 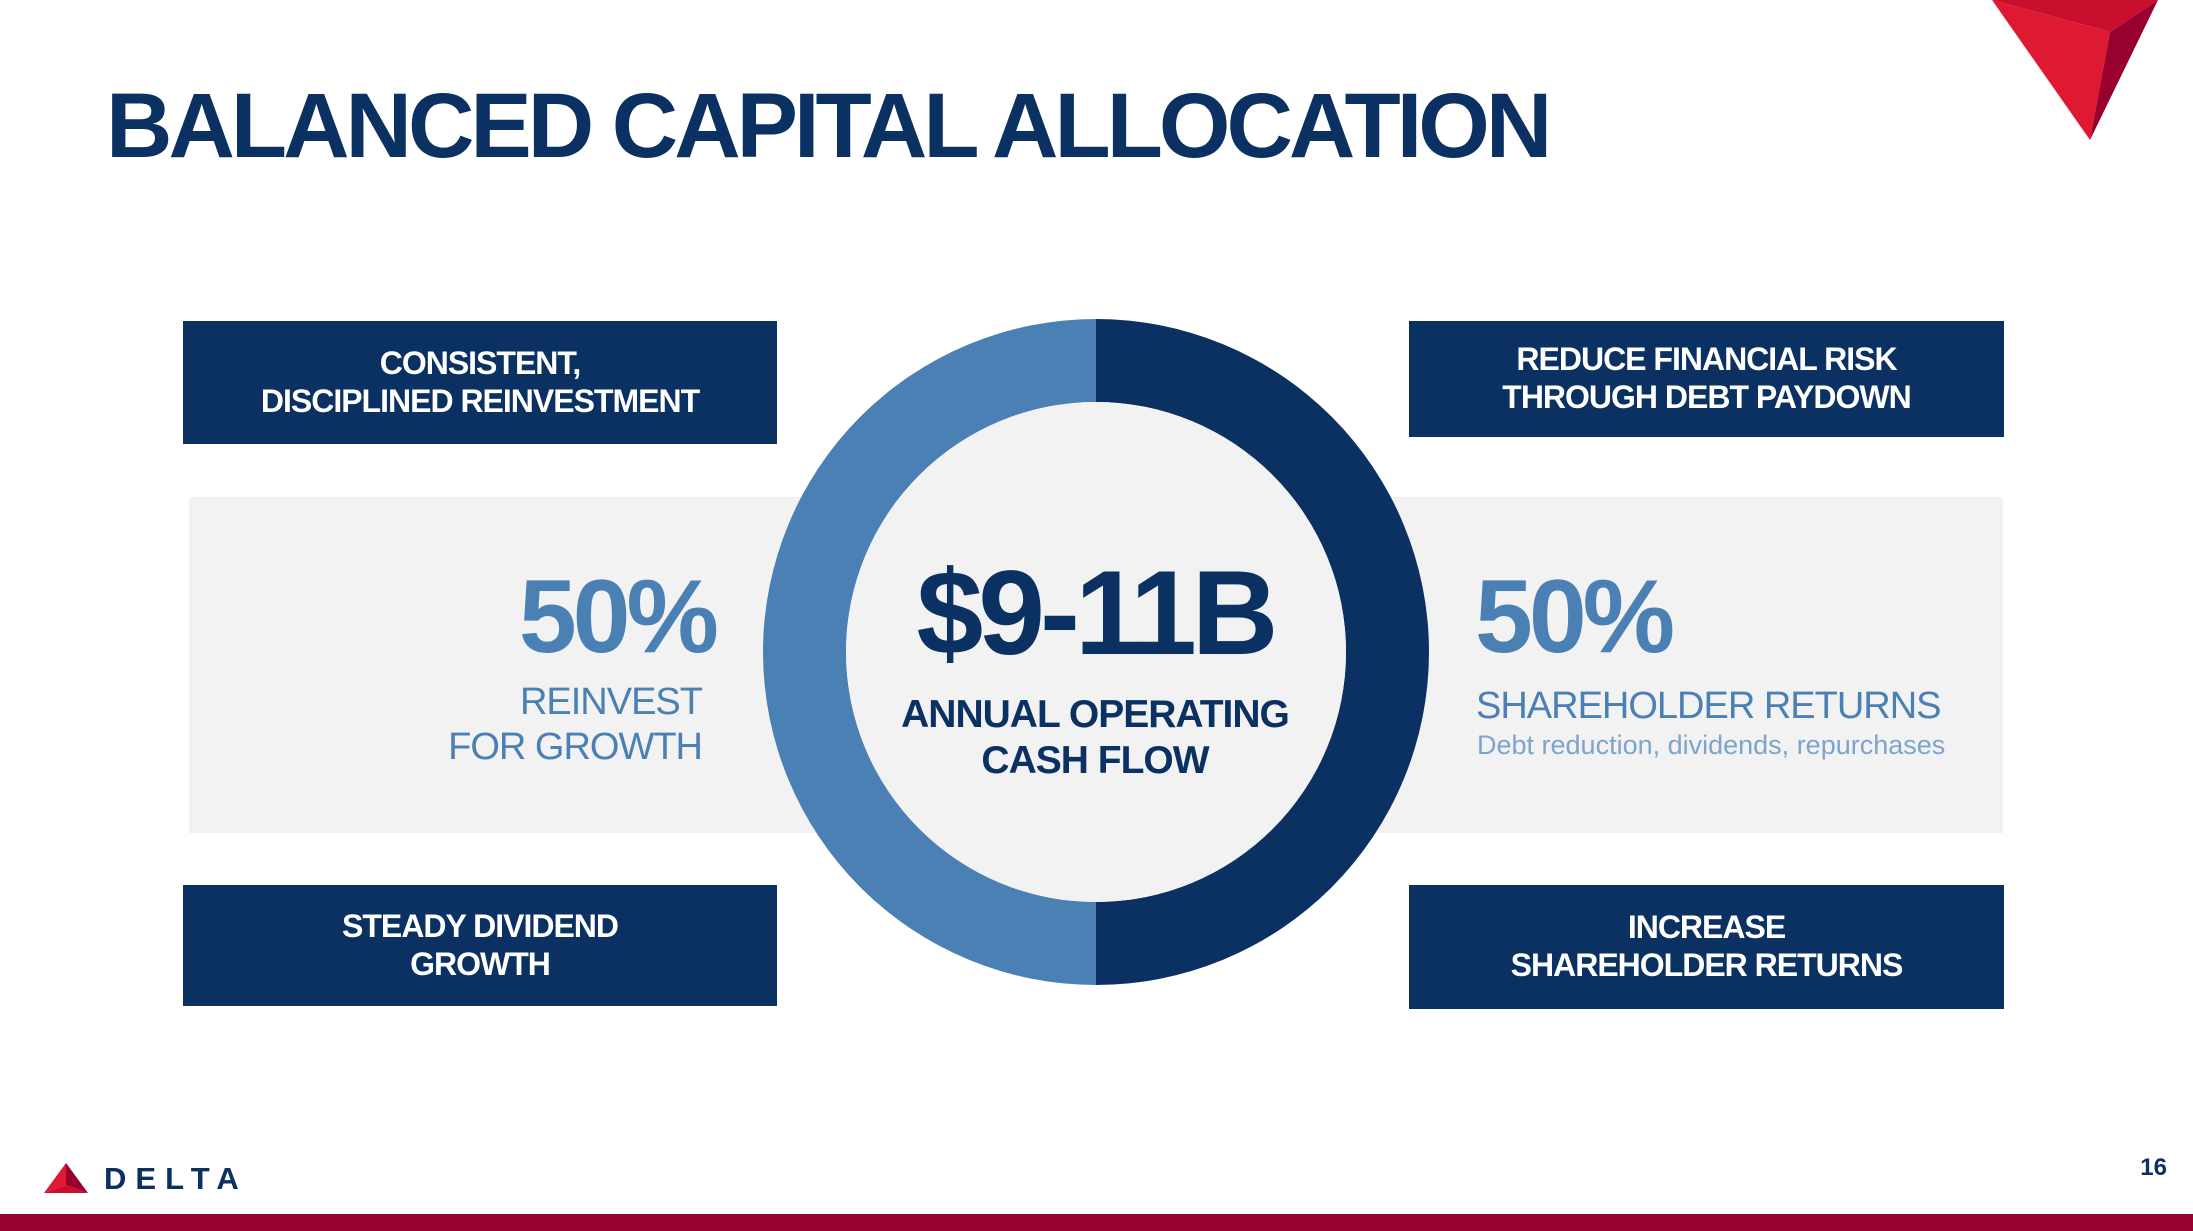 What do you see at coordinates (480, 382) in the screenshot?
I see `reinvestment-box: CONSISTENT, DISCIPLINED REINVESTMENT` at bounding box center [480, 382].